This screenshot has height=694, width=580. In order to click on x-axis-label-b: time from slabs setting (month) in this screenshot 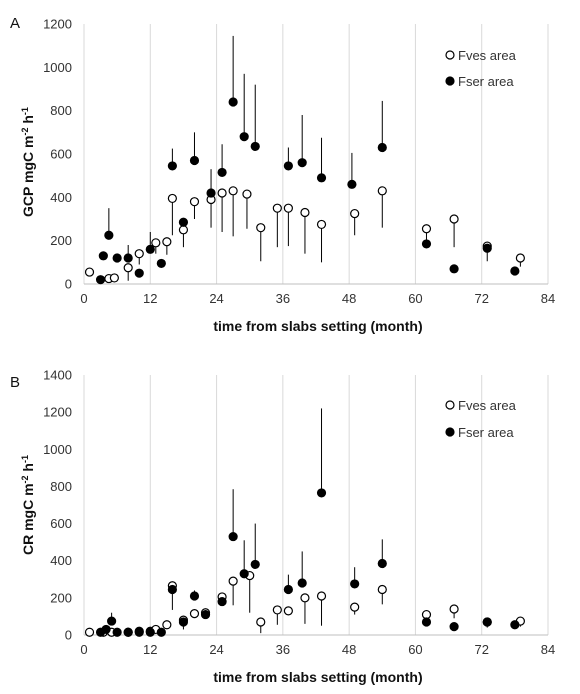, I will do `click(317, 677)`.